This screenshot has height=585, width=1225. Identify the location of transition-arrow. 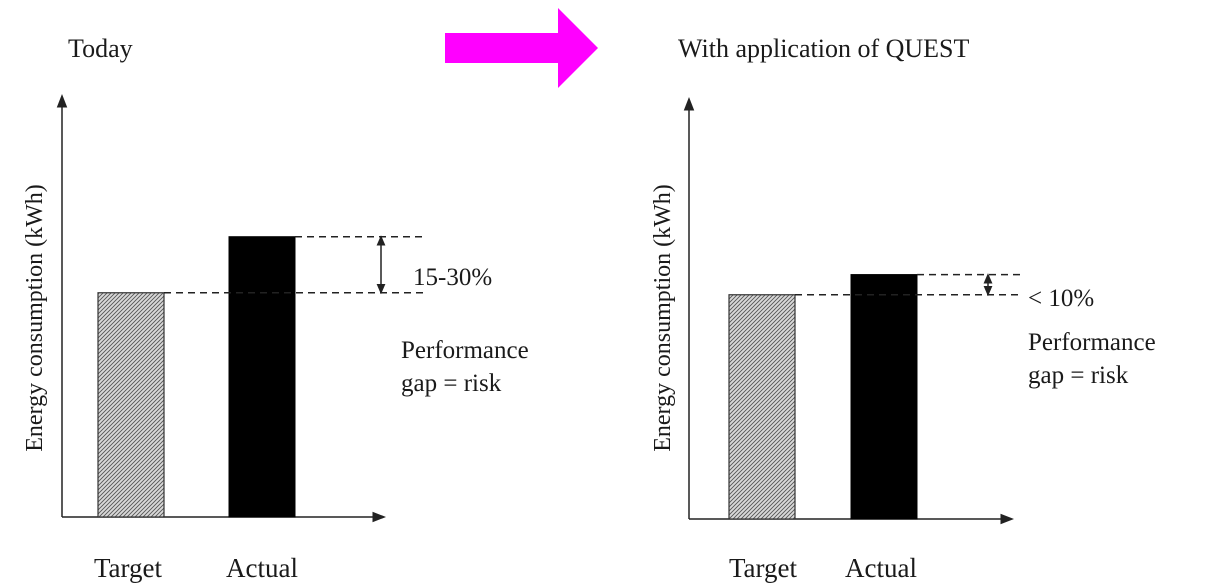
(521, 48).